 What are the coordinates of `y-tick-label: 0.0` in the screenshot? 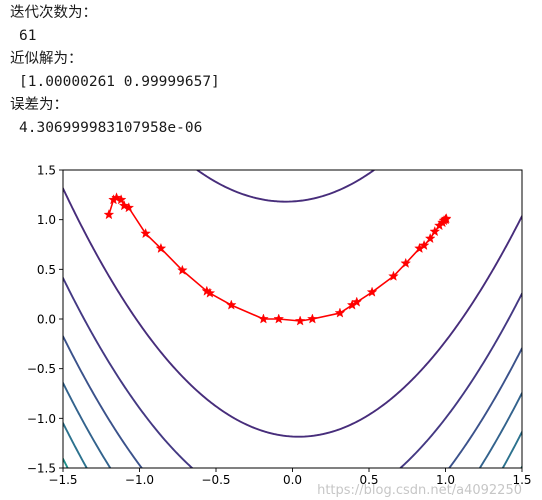 It's located at (46, 320).